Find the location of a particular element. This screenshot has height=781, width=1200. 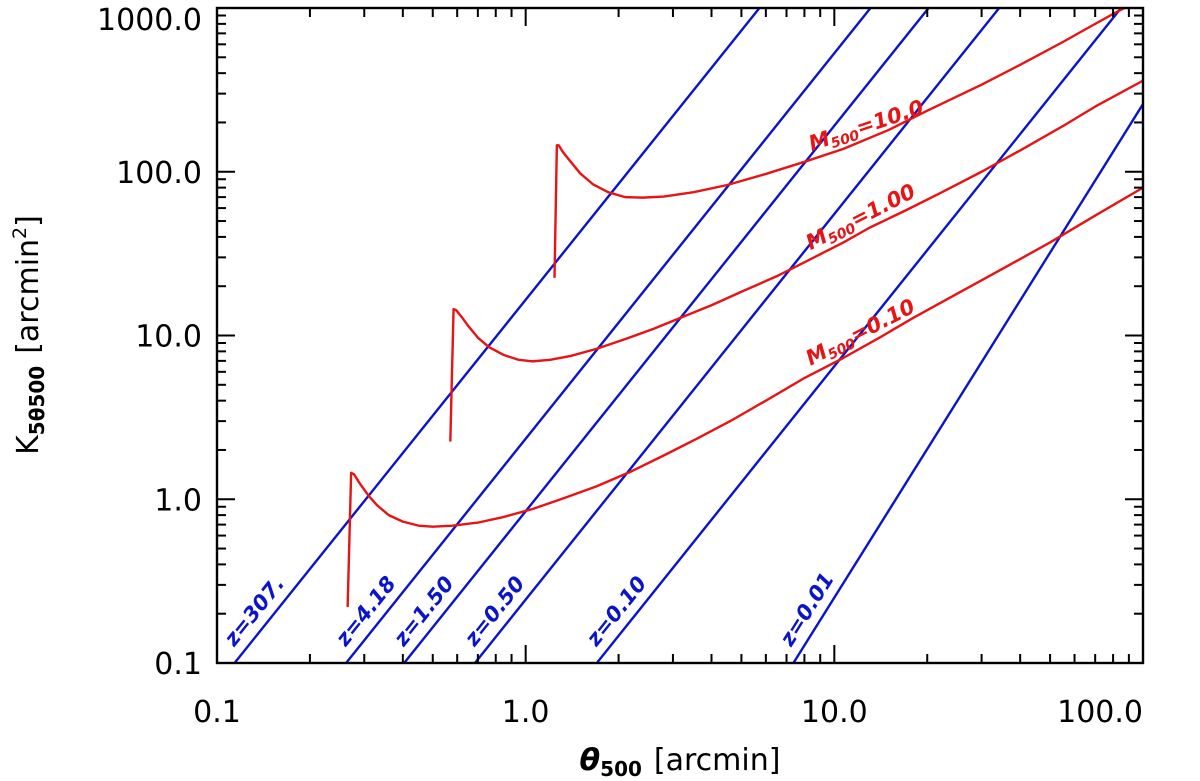

mass-label-1: M500=1.00 is located at coordinates (861, 218).